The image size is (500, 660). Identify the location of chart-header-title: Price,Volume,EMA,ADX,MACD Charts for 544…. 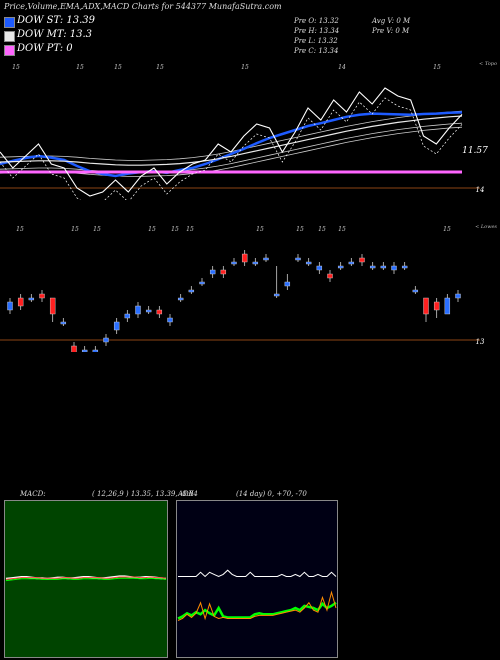
(143, 6).